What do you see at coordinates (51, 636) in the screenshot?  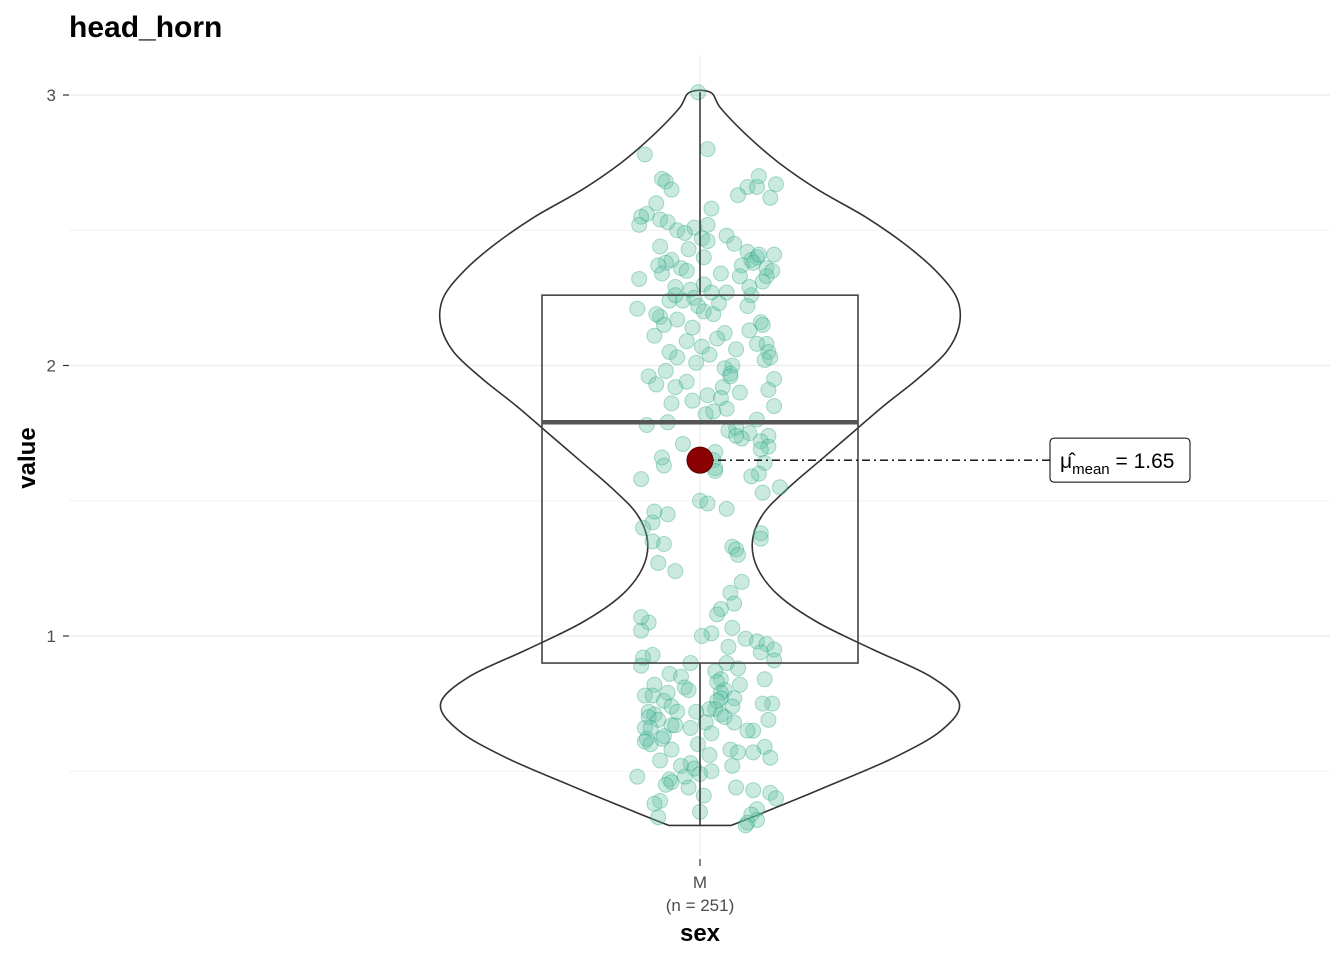 I see `y-tick-label: 1` at bounding box center [51, 636].